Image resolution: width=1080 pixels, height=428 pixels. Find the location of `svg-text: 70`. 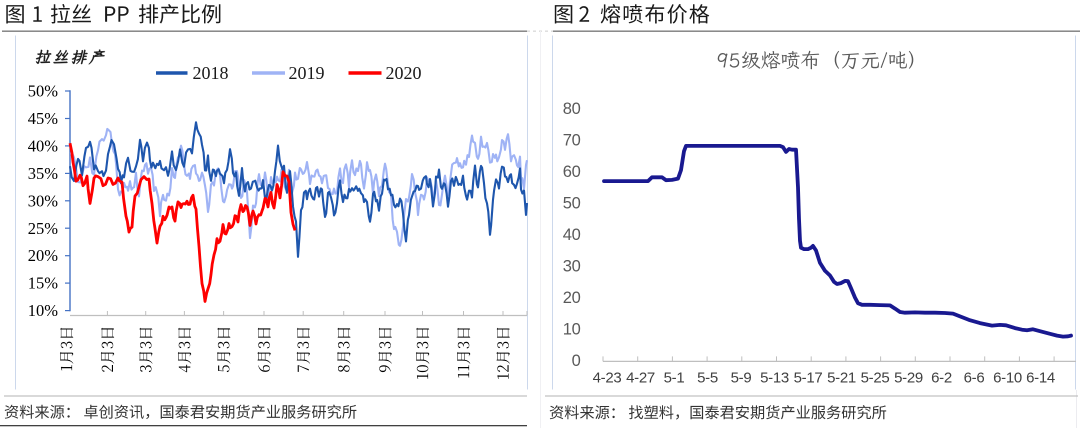

svg-text: 70 is located at coordinates (572, 141).